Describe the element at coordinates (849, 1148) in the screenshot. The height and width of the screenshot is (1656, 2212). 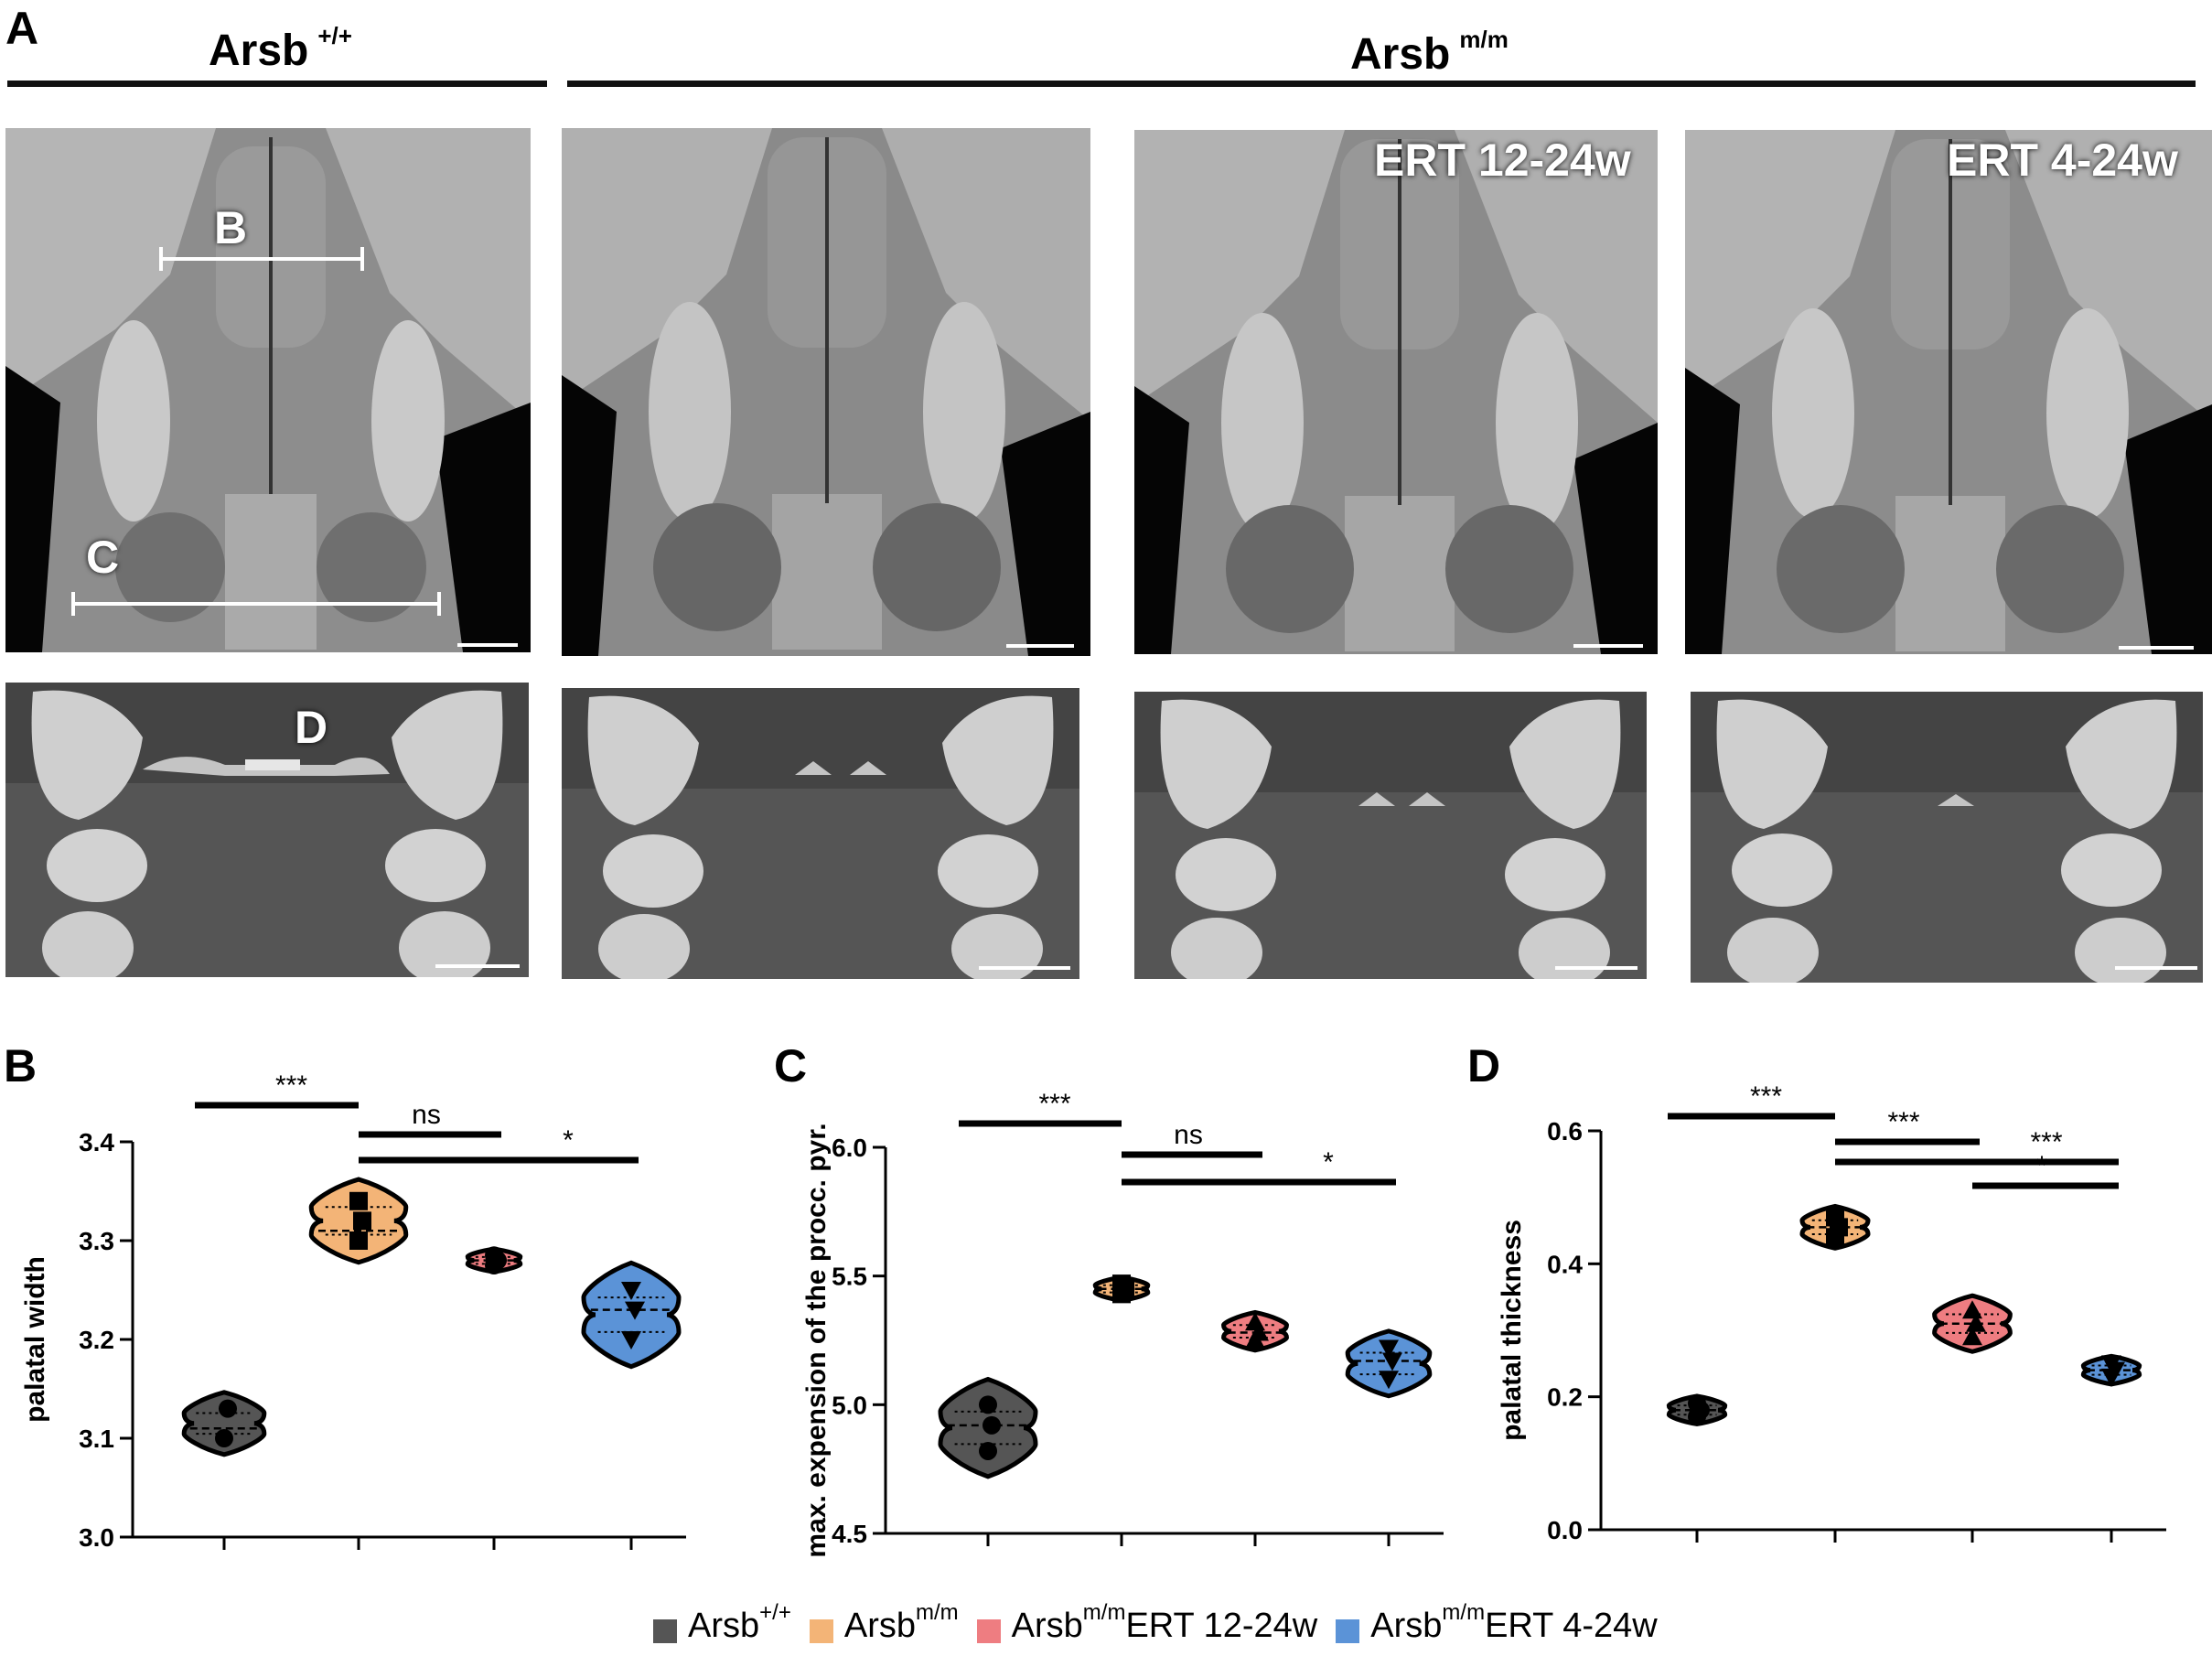
I see `y-tick-label: 6.0` at that location.